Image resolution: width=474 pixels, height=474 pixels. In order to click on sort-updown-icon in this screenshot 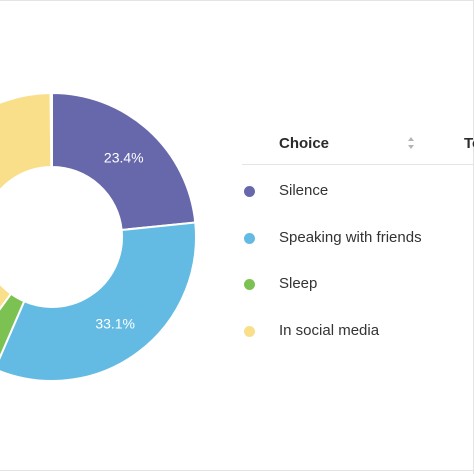, I will do `click(411, 143)`.